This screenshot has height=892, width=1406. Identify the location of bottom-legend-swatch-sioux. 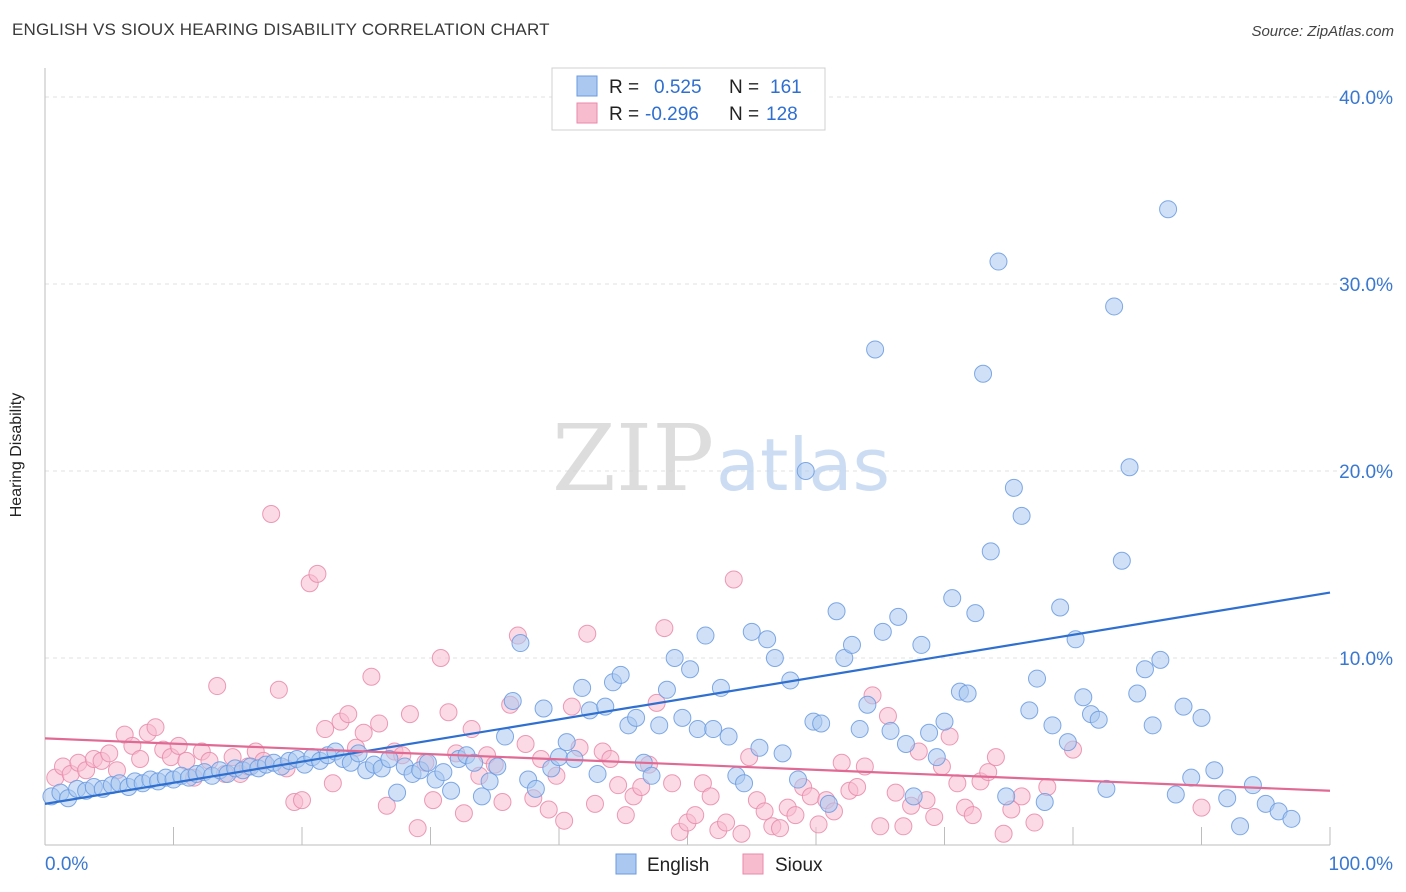
(753, 864).